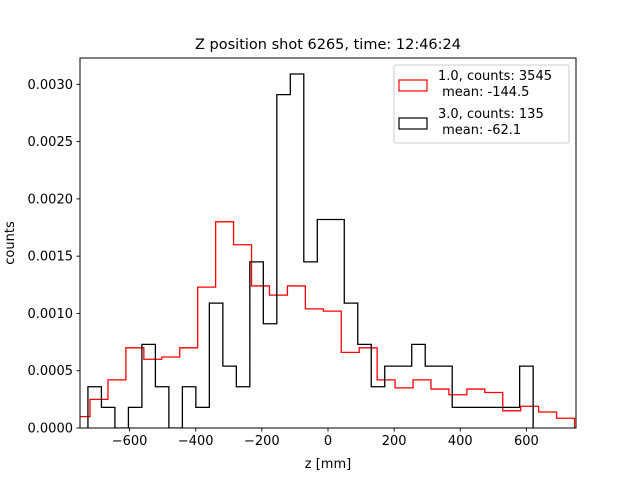  Describe the element at coordinates (130, 441) in the screenshot. I see `x-tick-label: −600` at that location.